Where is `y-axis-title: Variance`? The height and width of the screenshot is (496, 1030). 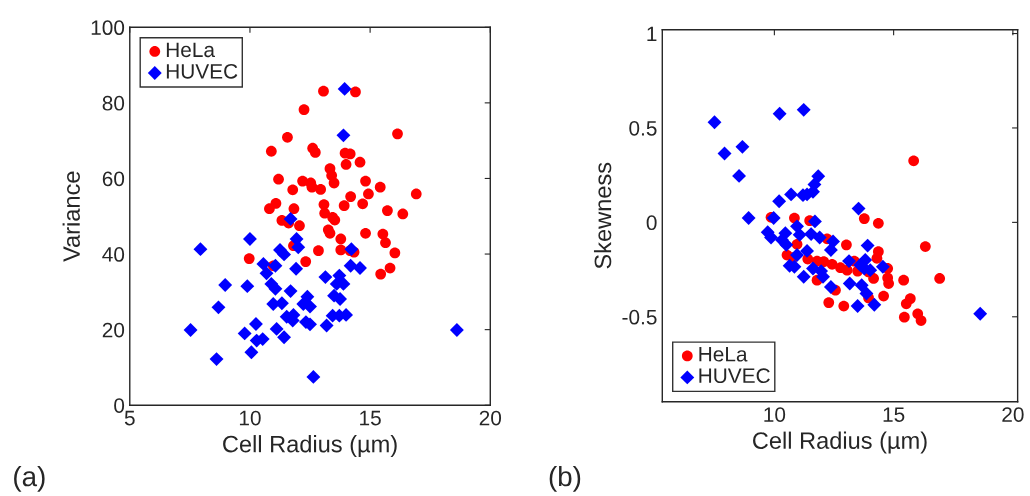 y-axis-title: Variance is located at coordinates (71, 216).